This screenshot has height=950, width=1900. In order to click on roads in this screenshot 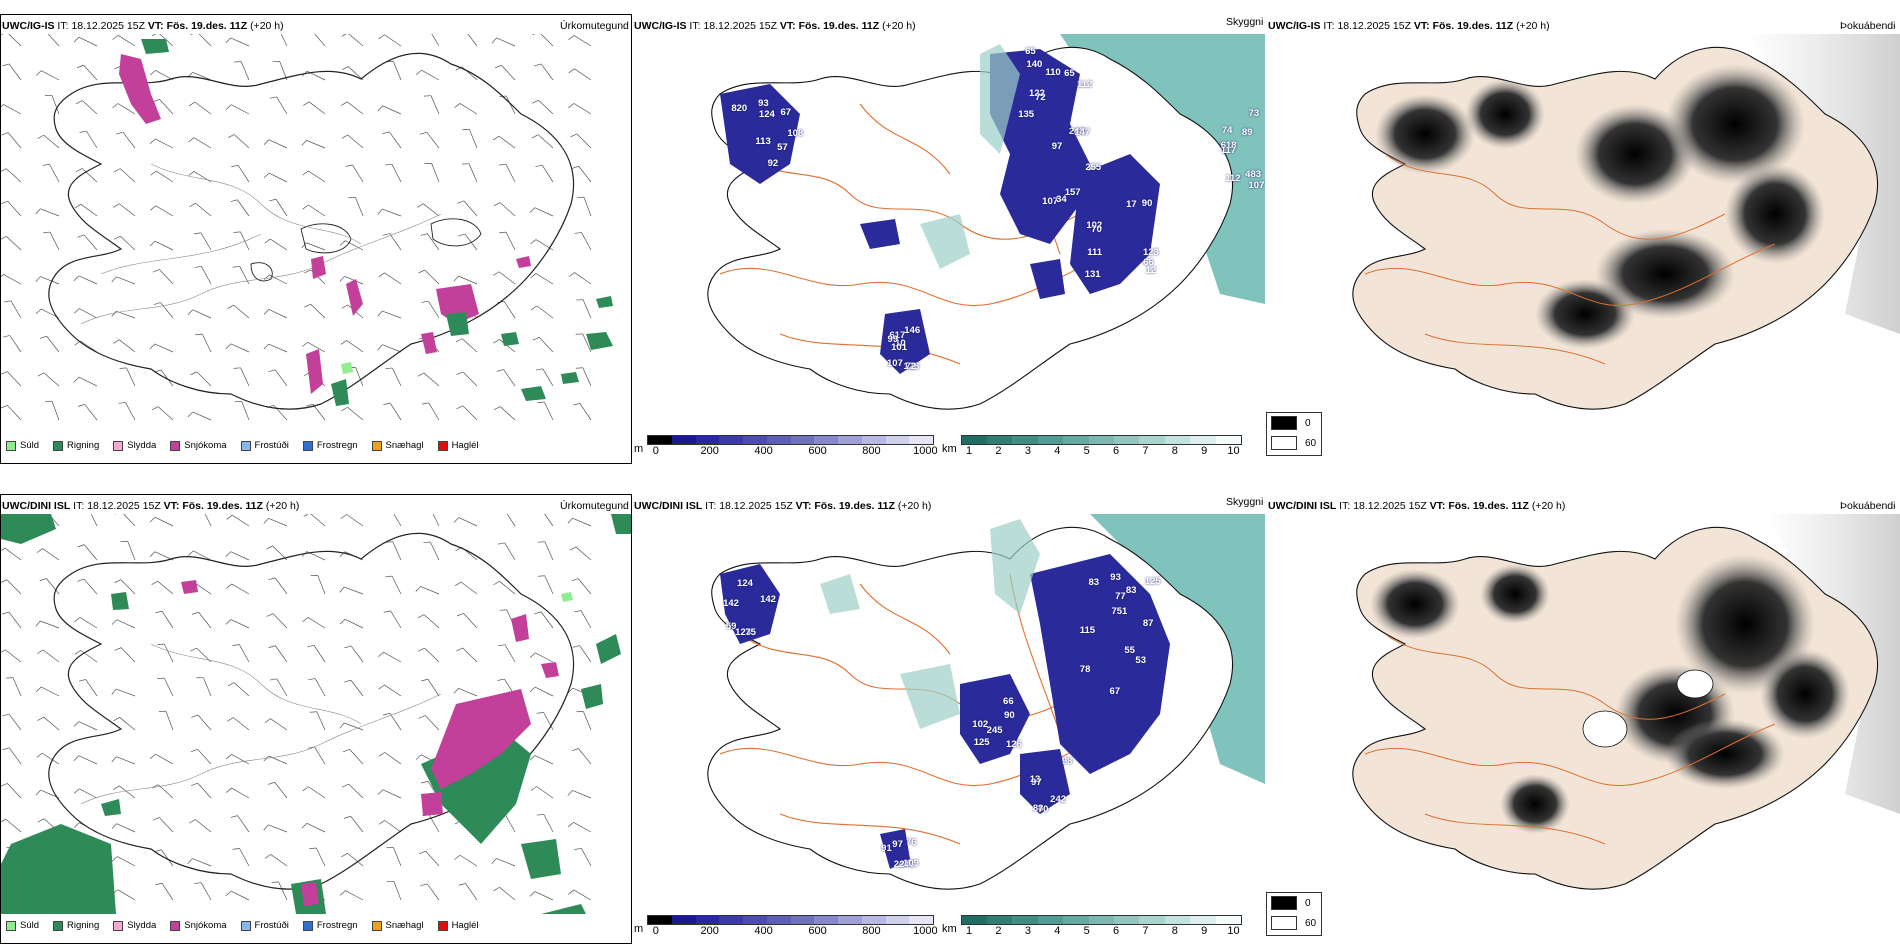, I will do `click(1570, 739)`.